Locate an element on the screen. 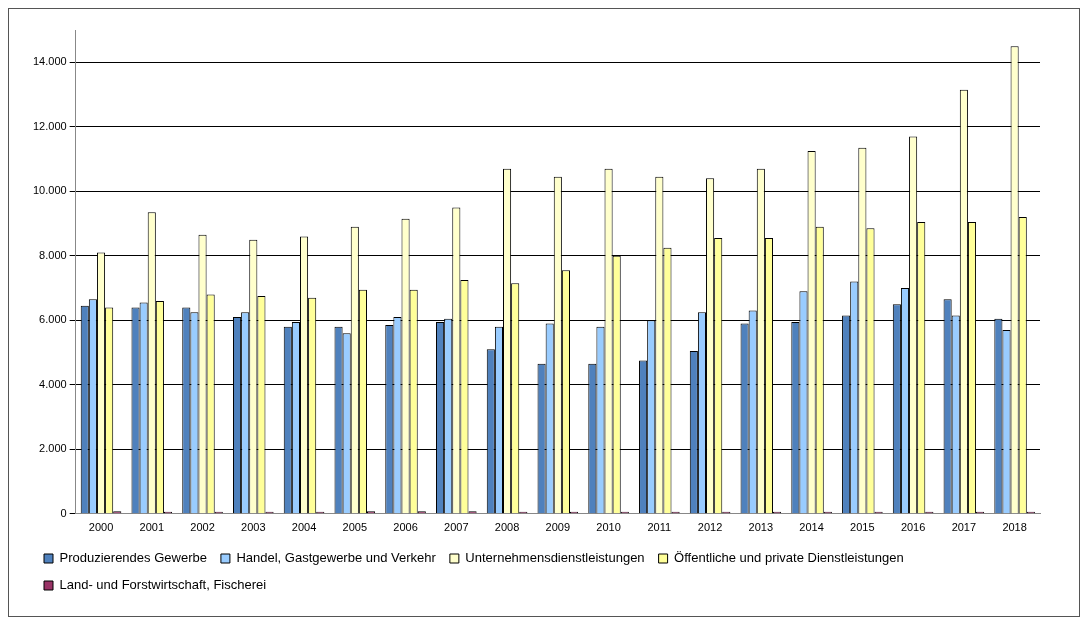  y-tick-label: 8.000 is located at coordinates (53, 254).